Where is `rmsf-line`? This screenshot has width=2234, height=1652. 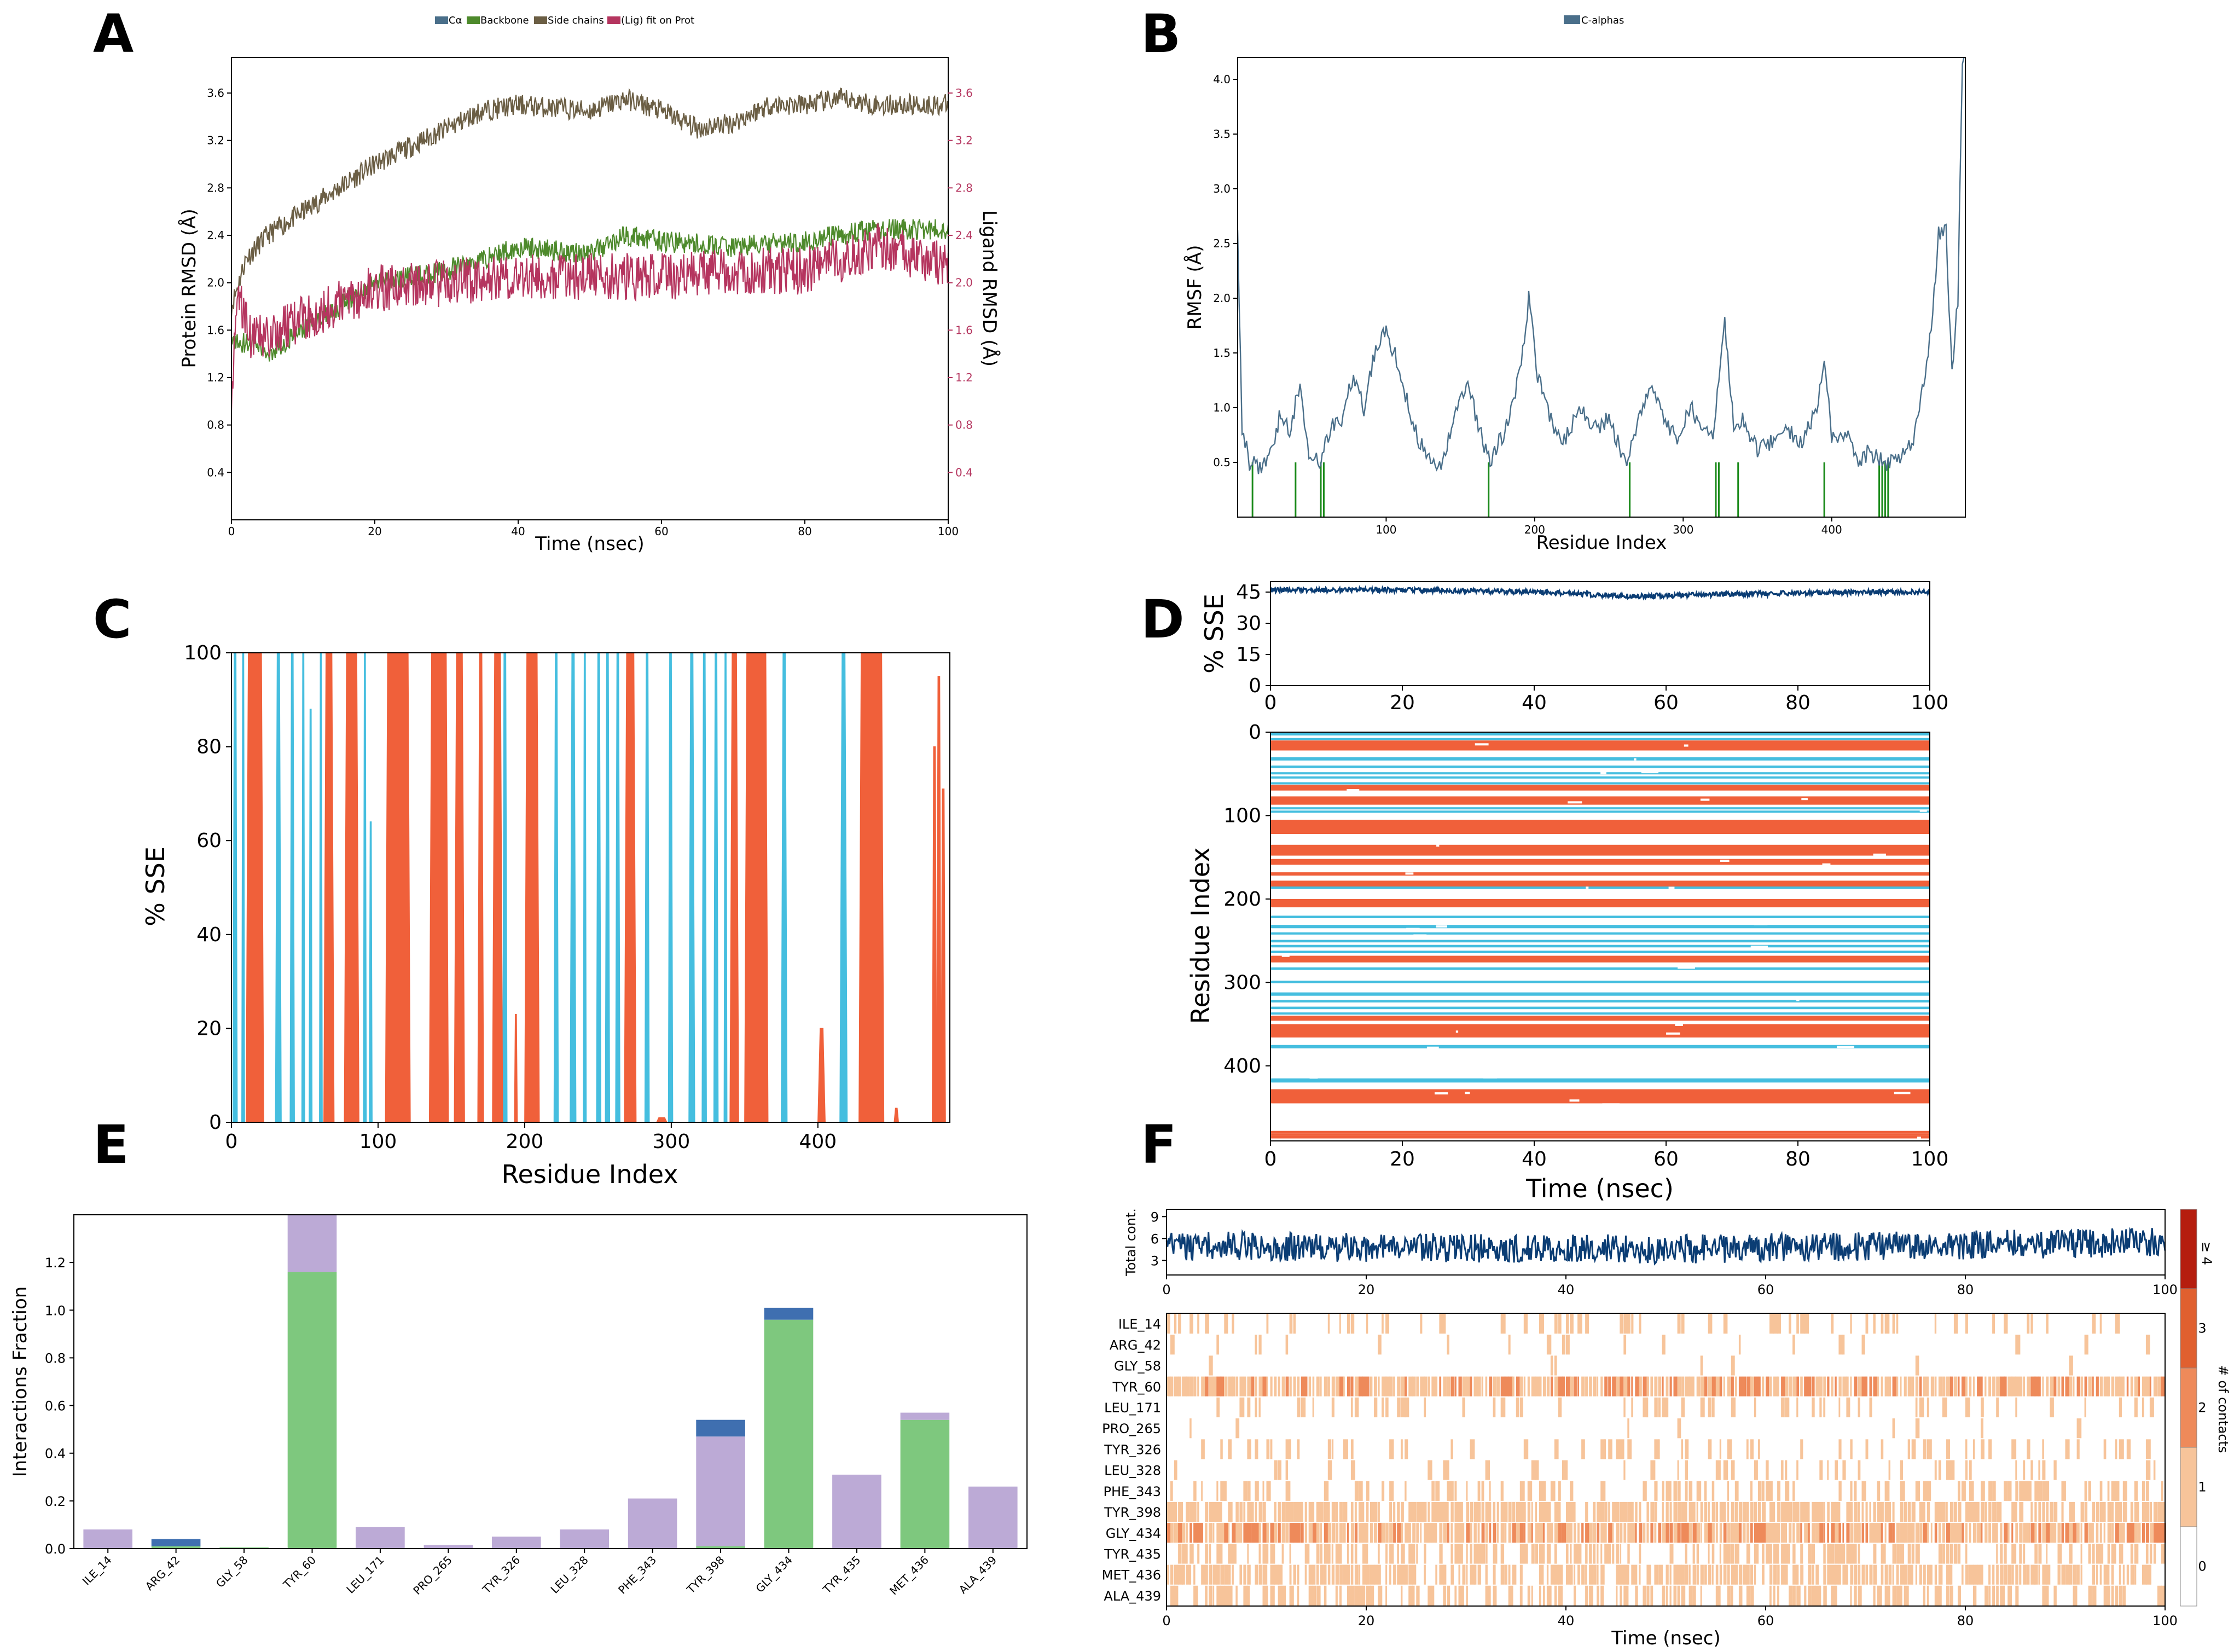 rmsf-line is located at coordinates (1601, 265).